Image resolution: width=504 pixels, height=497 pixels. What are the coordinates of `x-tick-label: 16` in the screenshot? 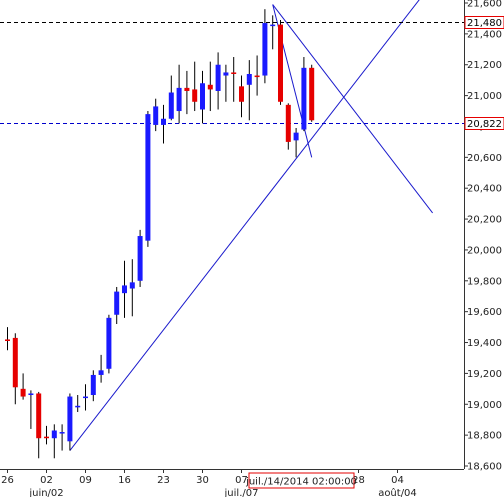 It's located at (124, 480).